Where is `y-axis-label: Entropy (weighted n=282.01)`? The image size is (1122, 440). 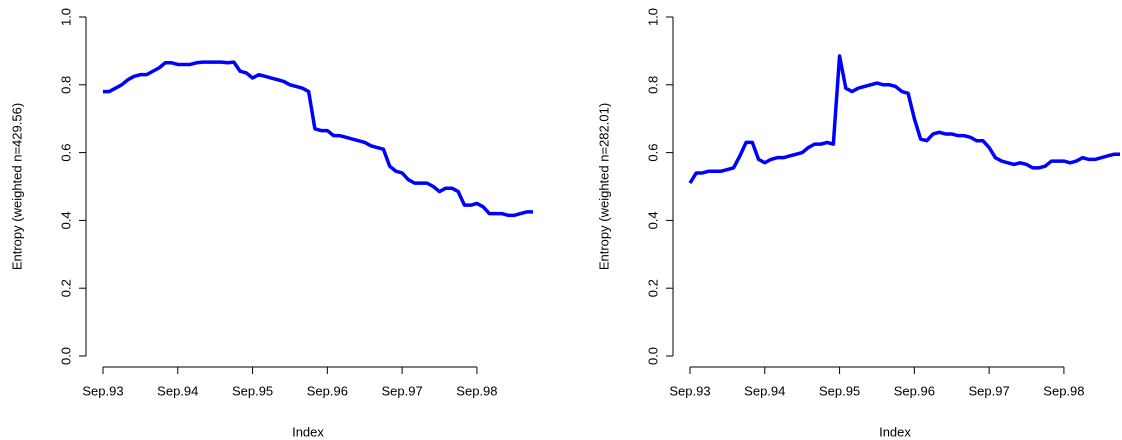
y-axis-label: Entropy (weighted n=282.01) is located at coordinates (603, 186).